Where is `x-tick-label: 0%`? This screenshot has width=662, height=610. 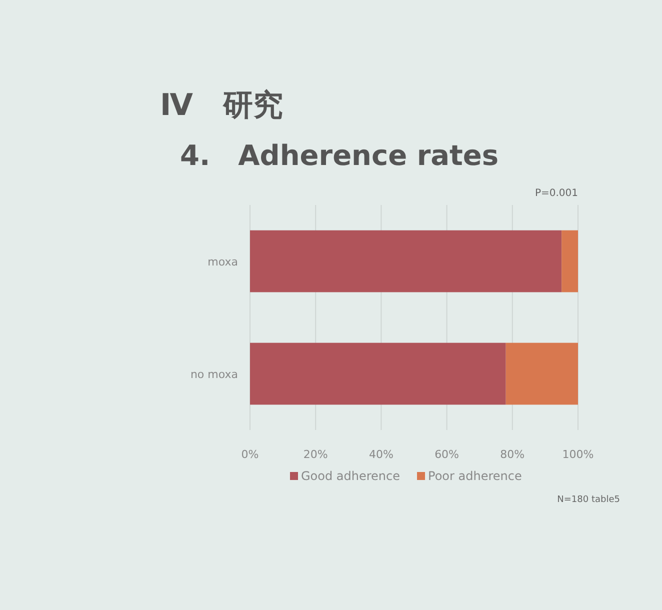 x-tick-label: 0% is located at coordinates (250, 454).